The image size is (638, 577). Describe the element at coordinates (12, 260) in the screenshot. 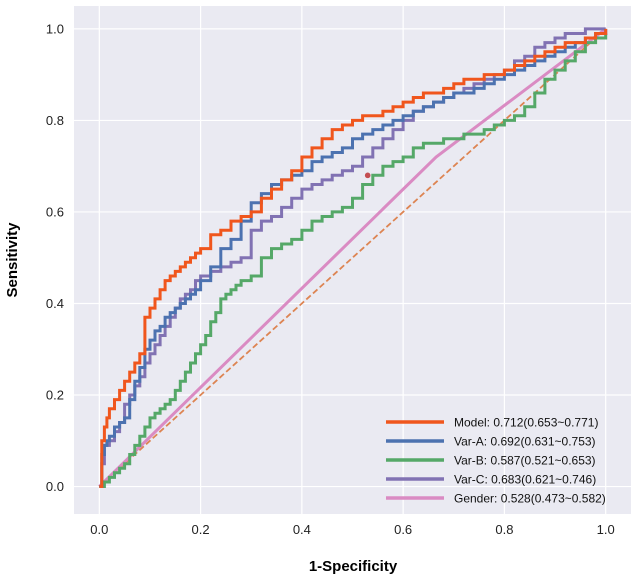

I see `y-axis-title: Sensitivity` at that location.